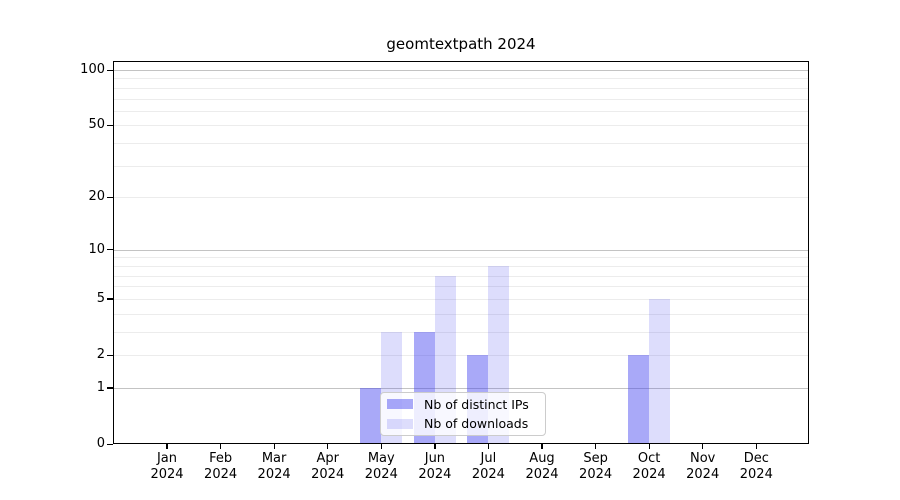  What do you see at coordinates (660, 371) in the screenshot?
I see `bar-downloads-oct` at bounding box center [660, 371].